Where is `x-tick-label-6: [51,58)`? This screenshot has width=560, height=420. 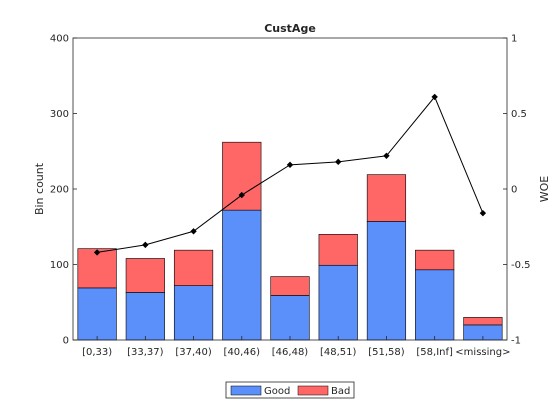
x-tick-label-6: [51,58) is located at coordinates (386, 352).